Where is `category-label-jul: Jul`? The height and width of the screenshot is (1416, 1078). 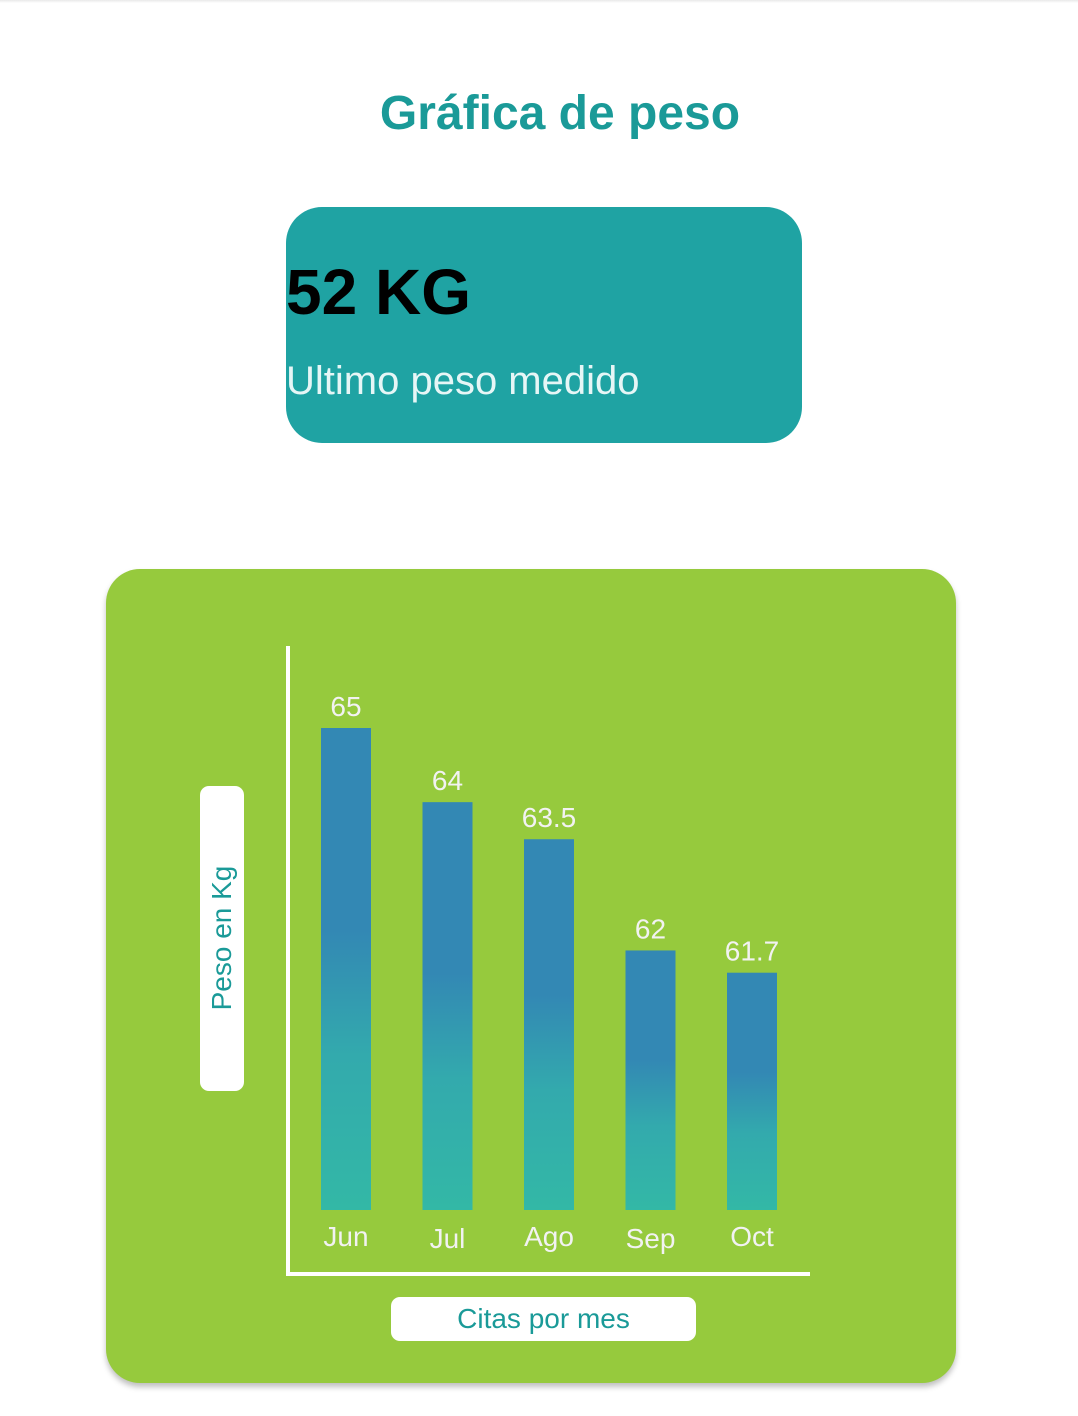 category-label-jul: Jul is located at coordinates (448, 1238).